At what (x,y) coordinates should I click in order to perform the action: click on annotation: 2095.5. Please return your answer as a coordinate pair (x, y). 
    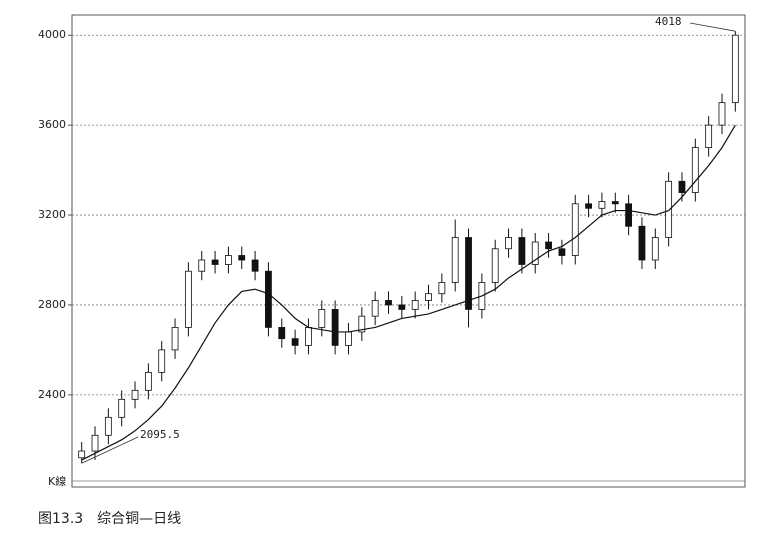
    Looking at the image, I should click on (160, 434).